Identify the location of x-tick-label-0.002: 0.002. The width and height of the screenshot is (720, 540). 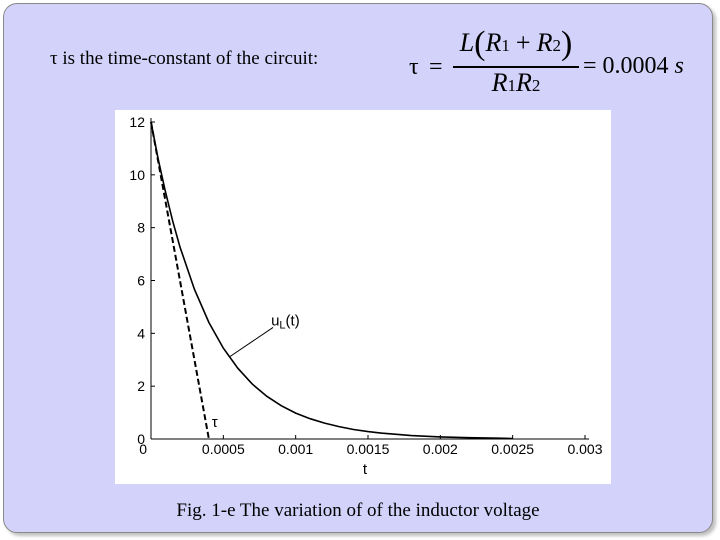
(440, 449).